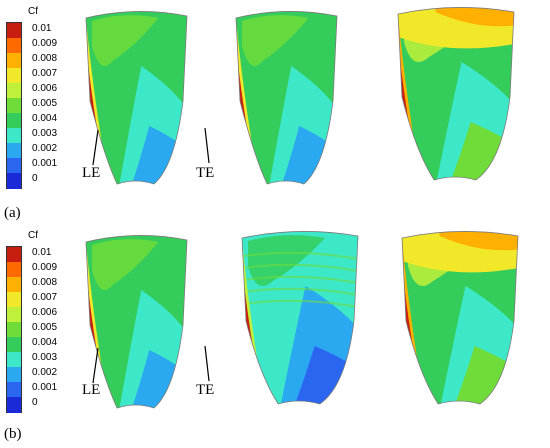 This screenshot has width=550, height=448. What do you see at coordinates (12, 213) in the screenshot?
I see `row-label-a: (a)` at bounding box center [12, 213].